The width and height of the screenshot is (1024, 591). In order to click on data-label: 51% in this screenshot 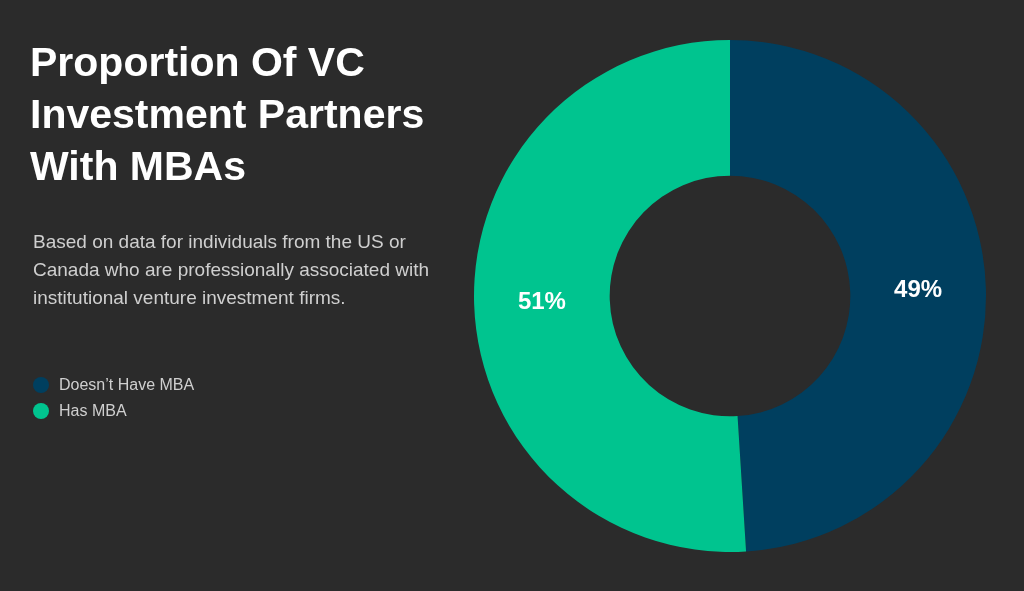, I will do `click(541, 300)`.